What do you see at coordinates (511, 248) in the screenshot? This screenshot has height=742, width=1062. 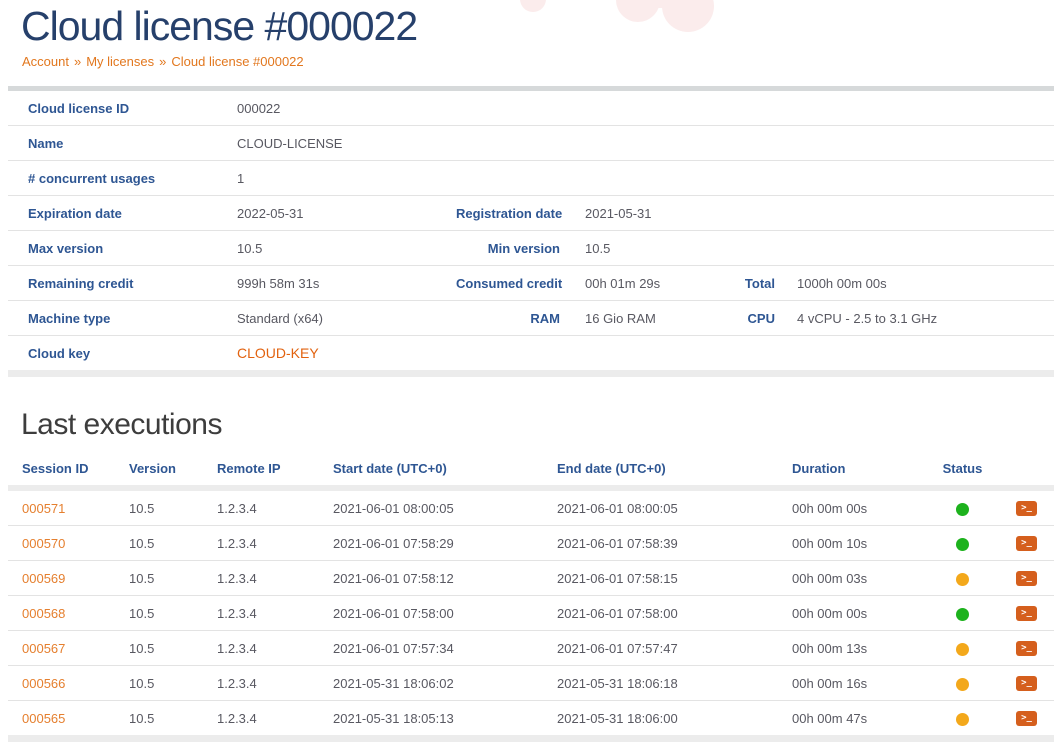 I see `detail-label: Min version` at bounding box center [511, 248].